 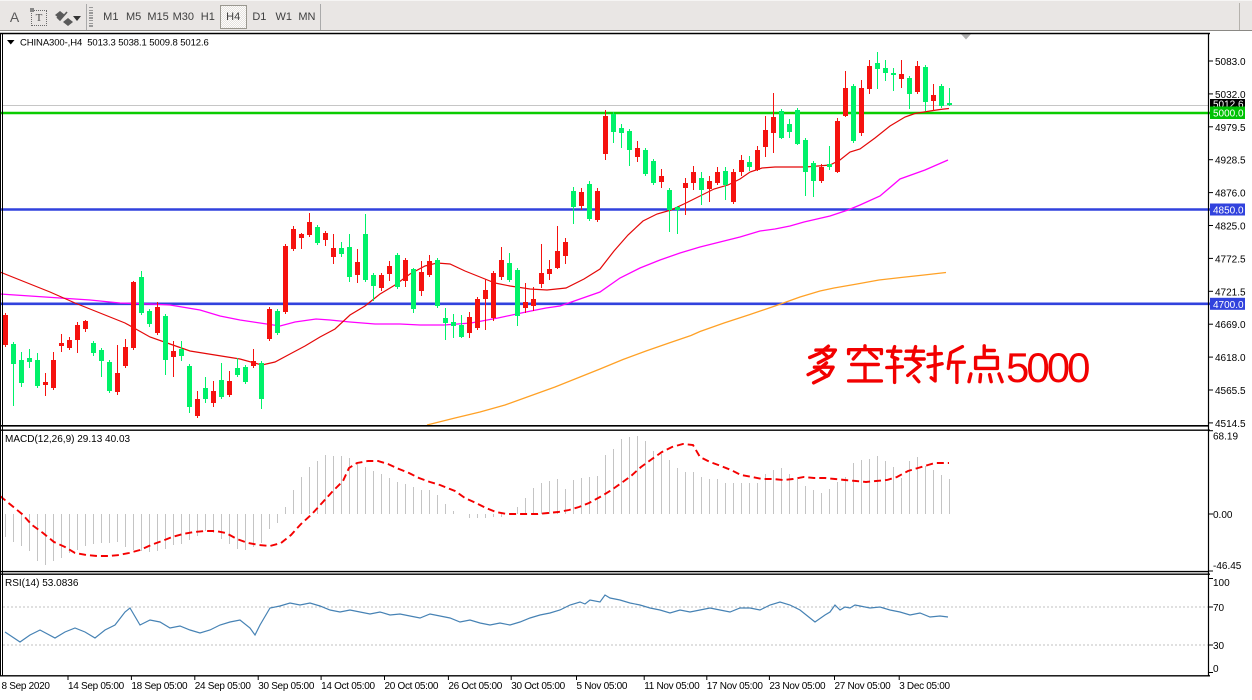 I want to click on svg-text: 4876.0, so click(x=1230, y=194).